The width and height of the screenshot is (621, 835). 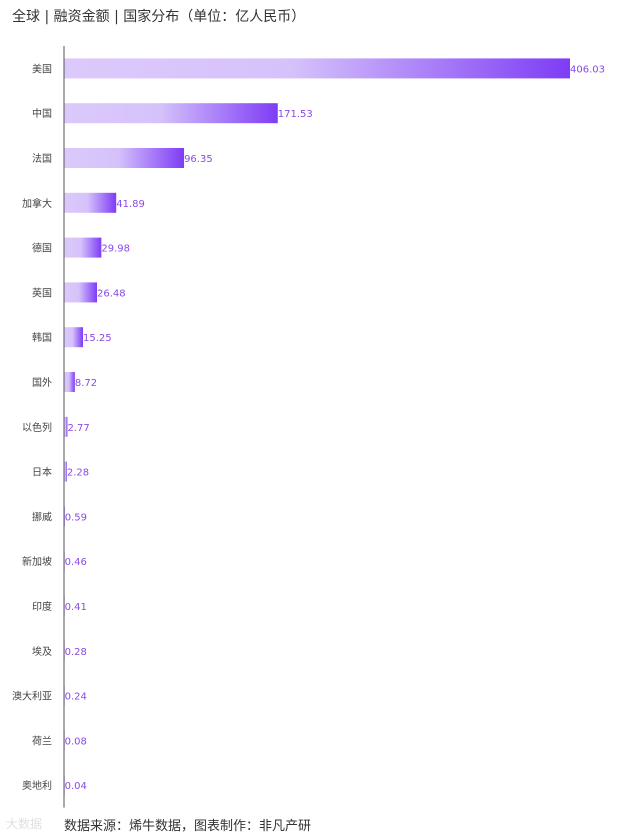 What do you see at coordinates (295, 114) in the screenshot?
I see `value-label: 171.53` at bounding box center [295, 114].